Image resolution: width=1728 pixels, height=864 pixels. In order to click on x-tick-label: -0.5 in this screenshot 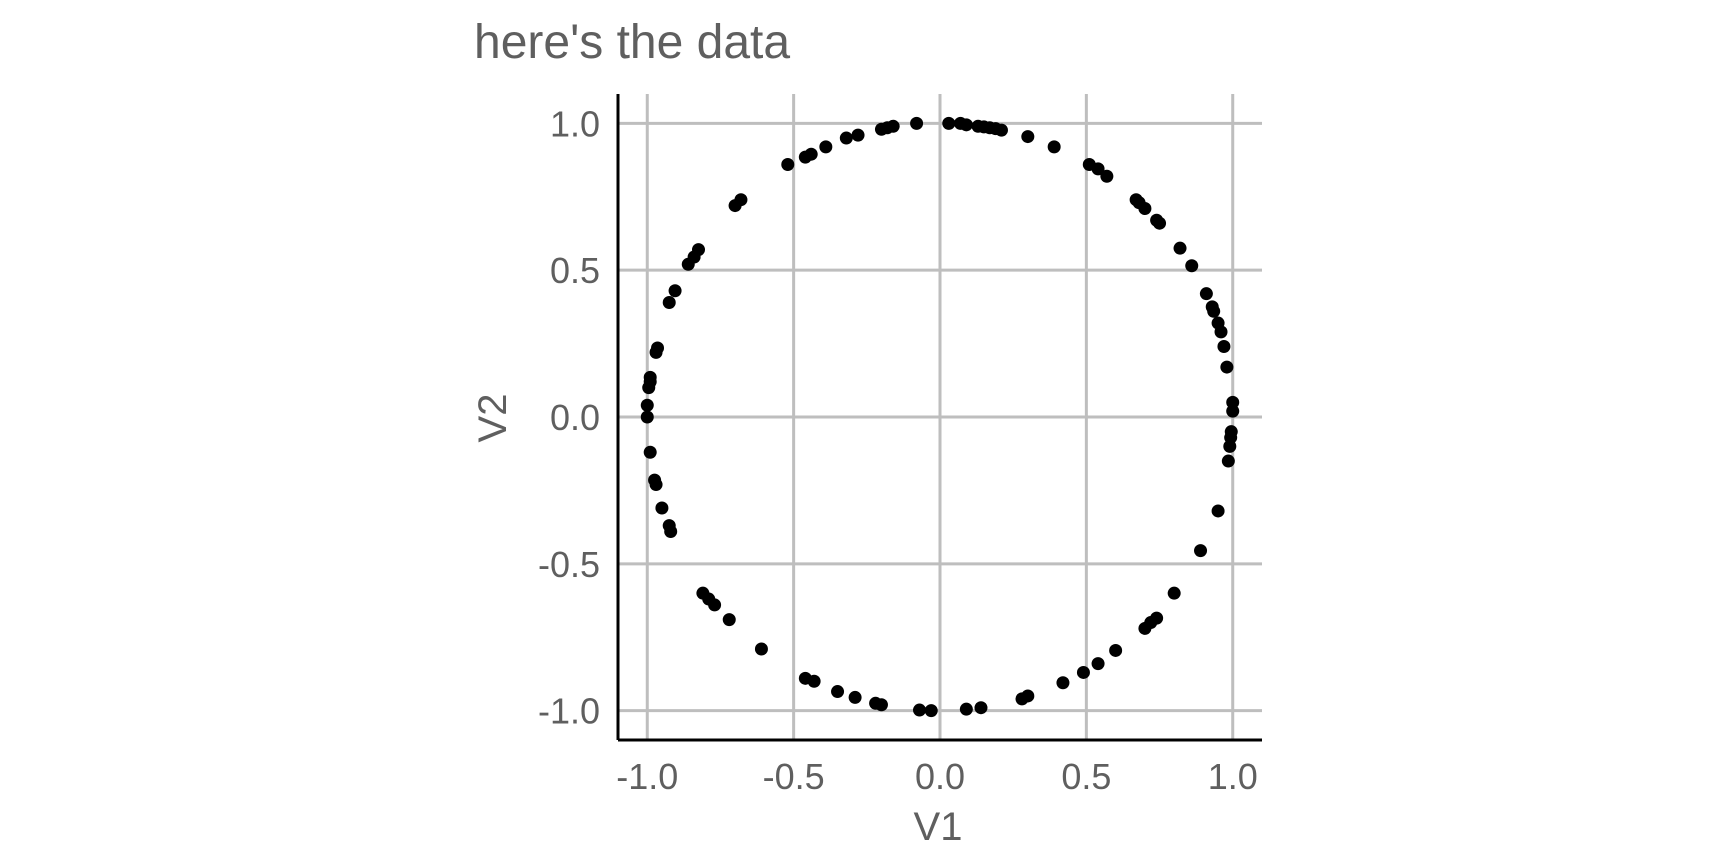, I will do `click(794, 776)`.